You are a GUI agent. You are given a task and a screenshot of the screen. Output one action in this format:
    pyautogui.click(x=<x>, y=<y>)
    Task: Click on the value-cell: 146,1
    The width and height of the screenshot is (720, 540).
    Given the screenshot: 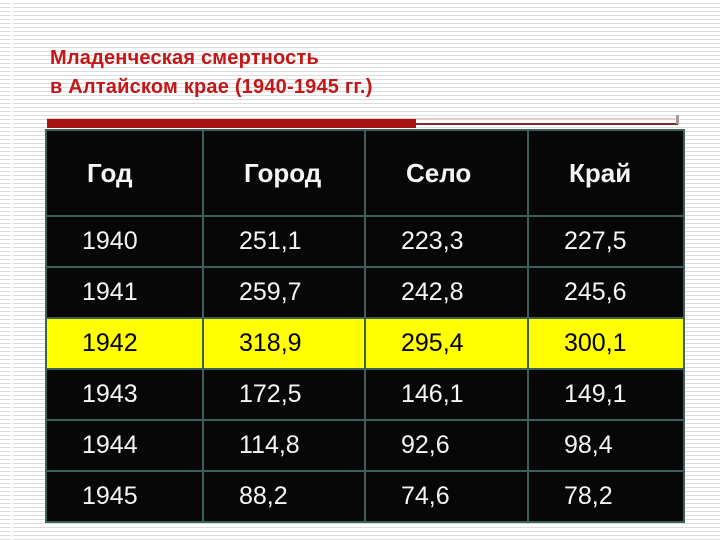 What is the action you would take?
    pyautogui.click(x=446, y=394)
    